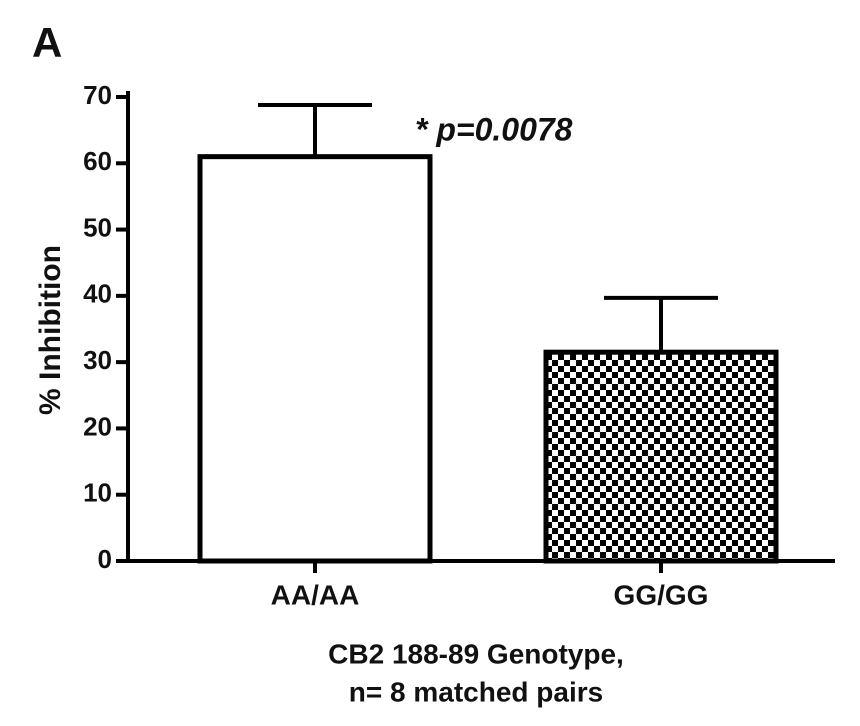 The width and height of the screenshot is (860, 726). Describe the element at coordinates (50, 330) in the screenshot. I see `y-axis-label: % Inhibition` at that location.